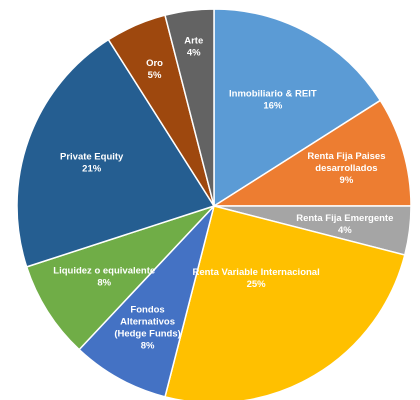  What do you see at coordinates (273, 106) in the screenshot?
I see `slice-value-label: 16%` at bounding box center [273, 106].